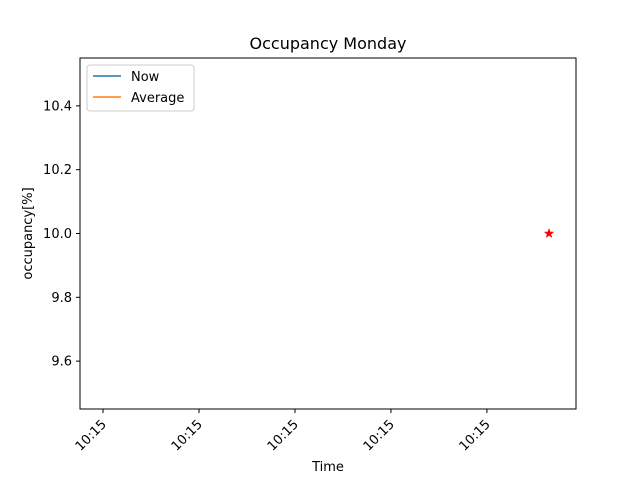 The width and height of the screenshot is (640, 484). I want to click on y-tick-label: 10.0, so click(57, 234).